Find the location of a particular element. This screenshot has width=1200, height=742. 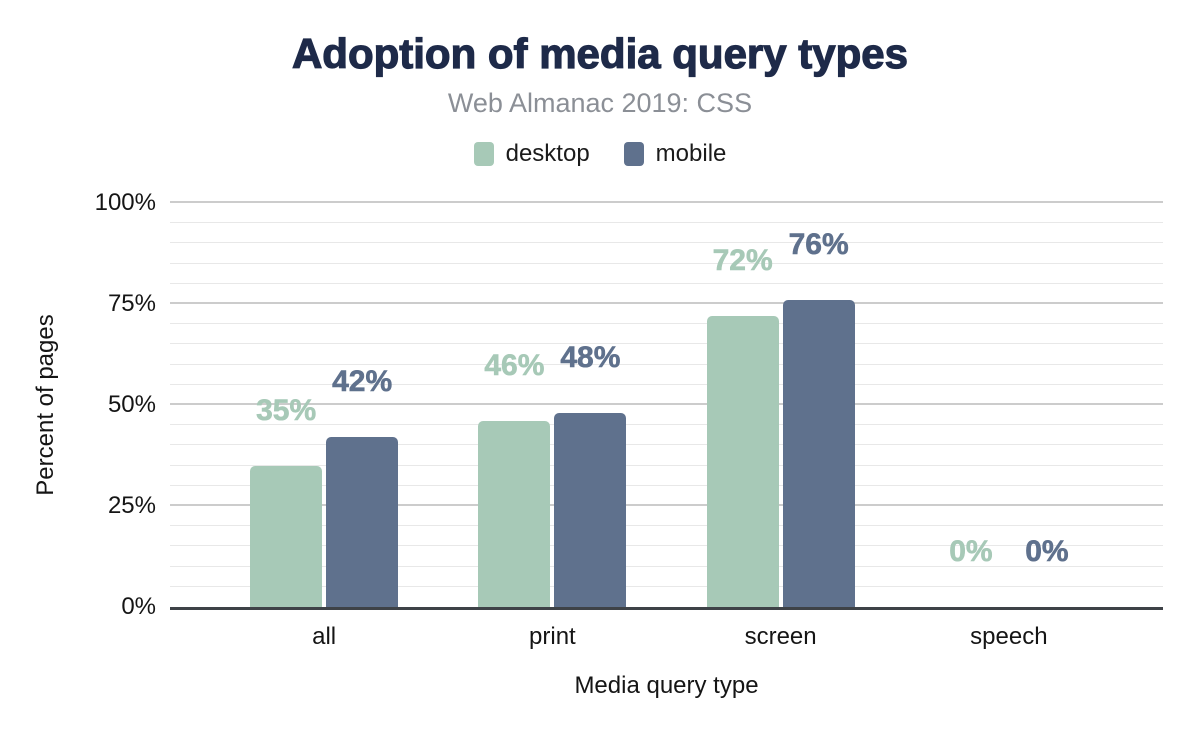

y-axis-tick-label: 50% is located at coordinates (131, 404).